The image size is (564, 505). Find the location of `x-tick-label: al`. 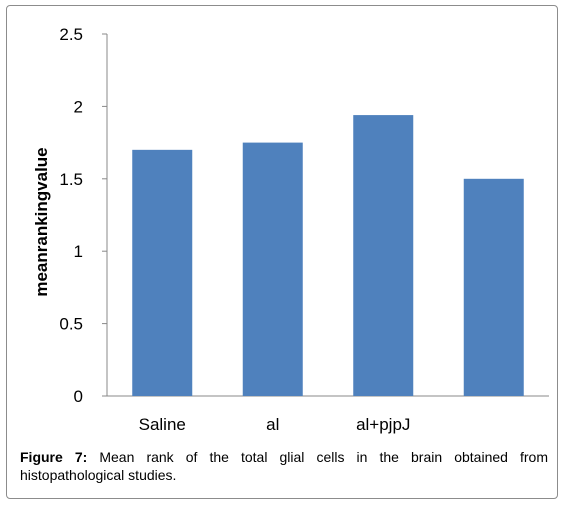

x-tick-label: al is located at coordinates (272, 424).